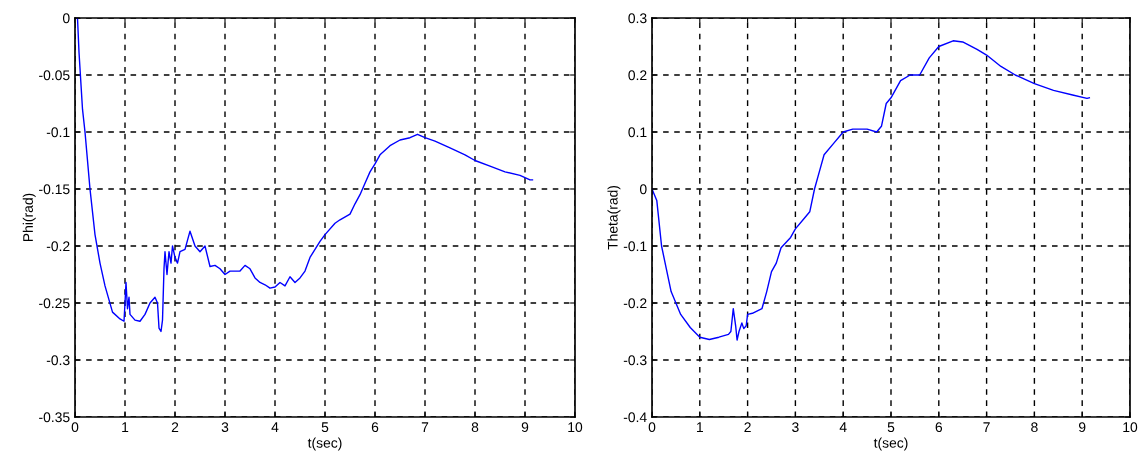 Image resolution: width=1141 pixels, height=464 pixels. What do you see at coordinates (29, 217) in the screenshot?
I see `y-axis-title: Phi(rad)` at bounding box center [29, 217].